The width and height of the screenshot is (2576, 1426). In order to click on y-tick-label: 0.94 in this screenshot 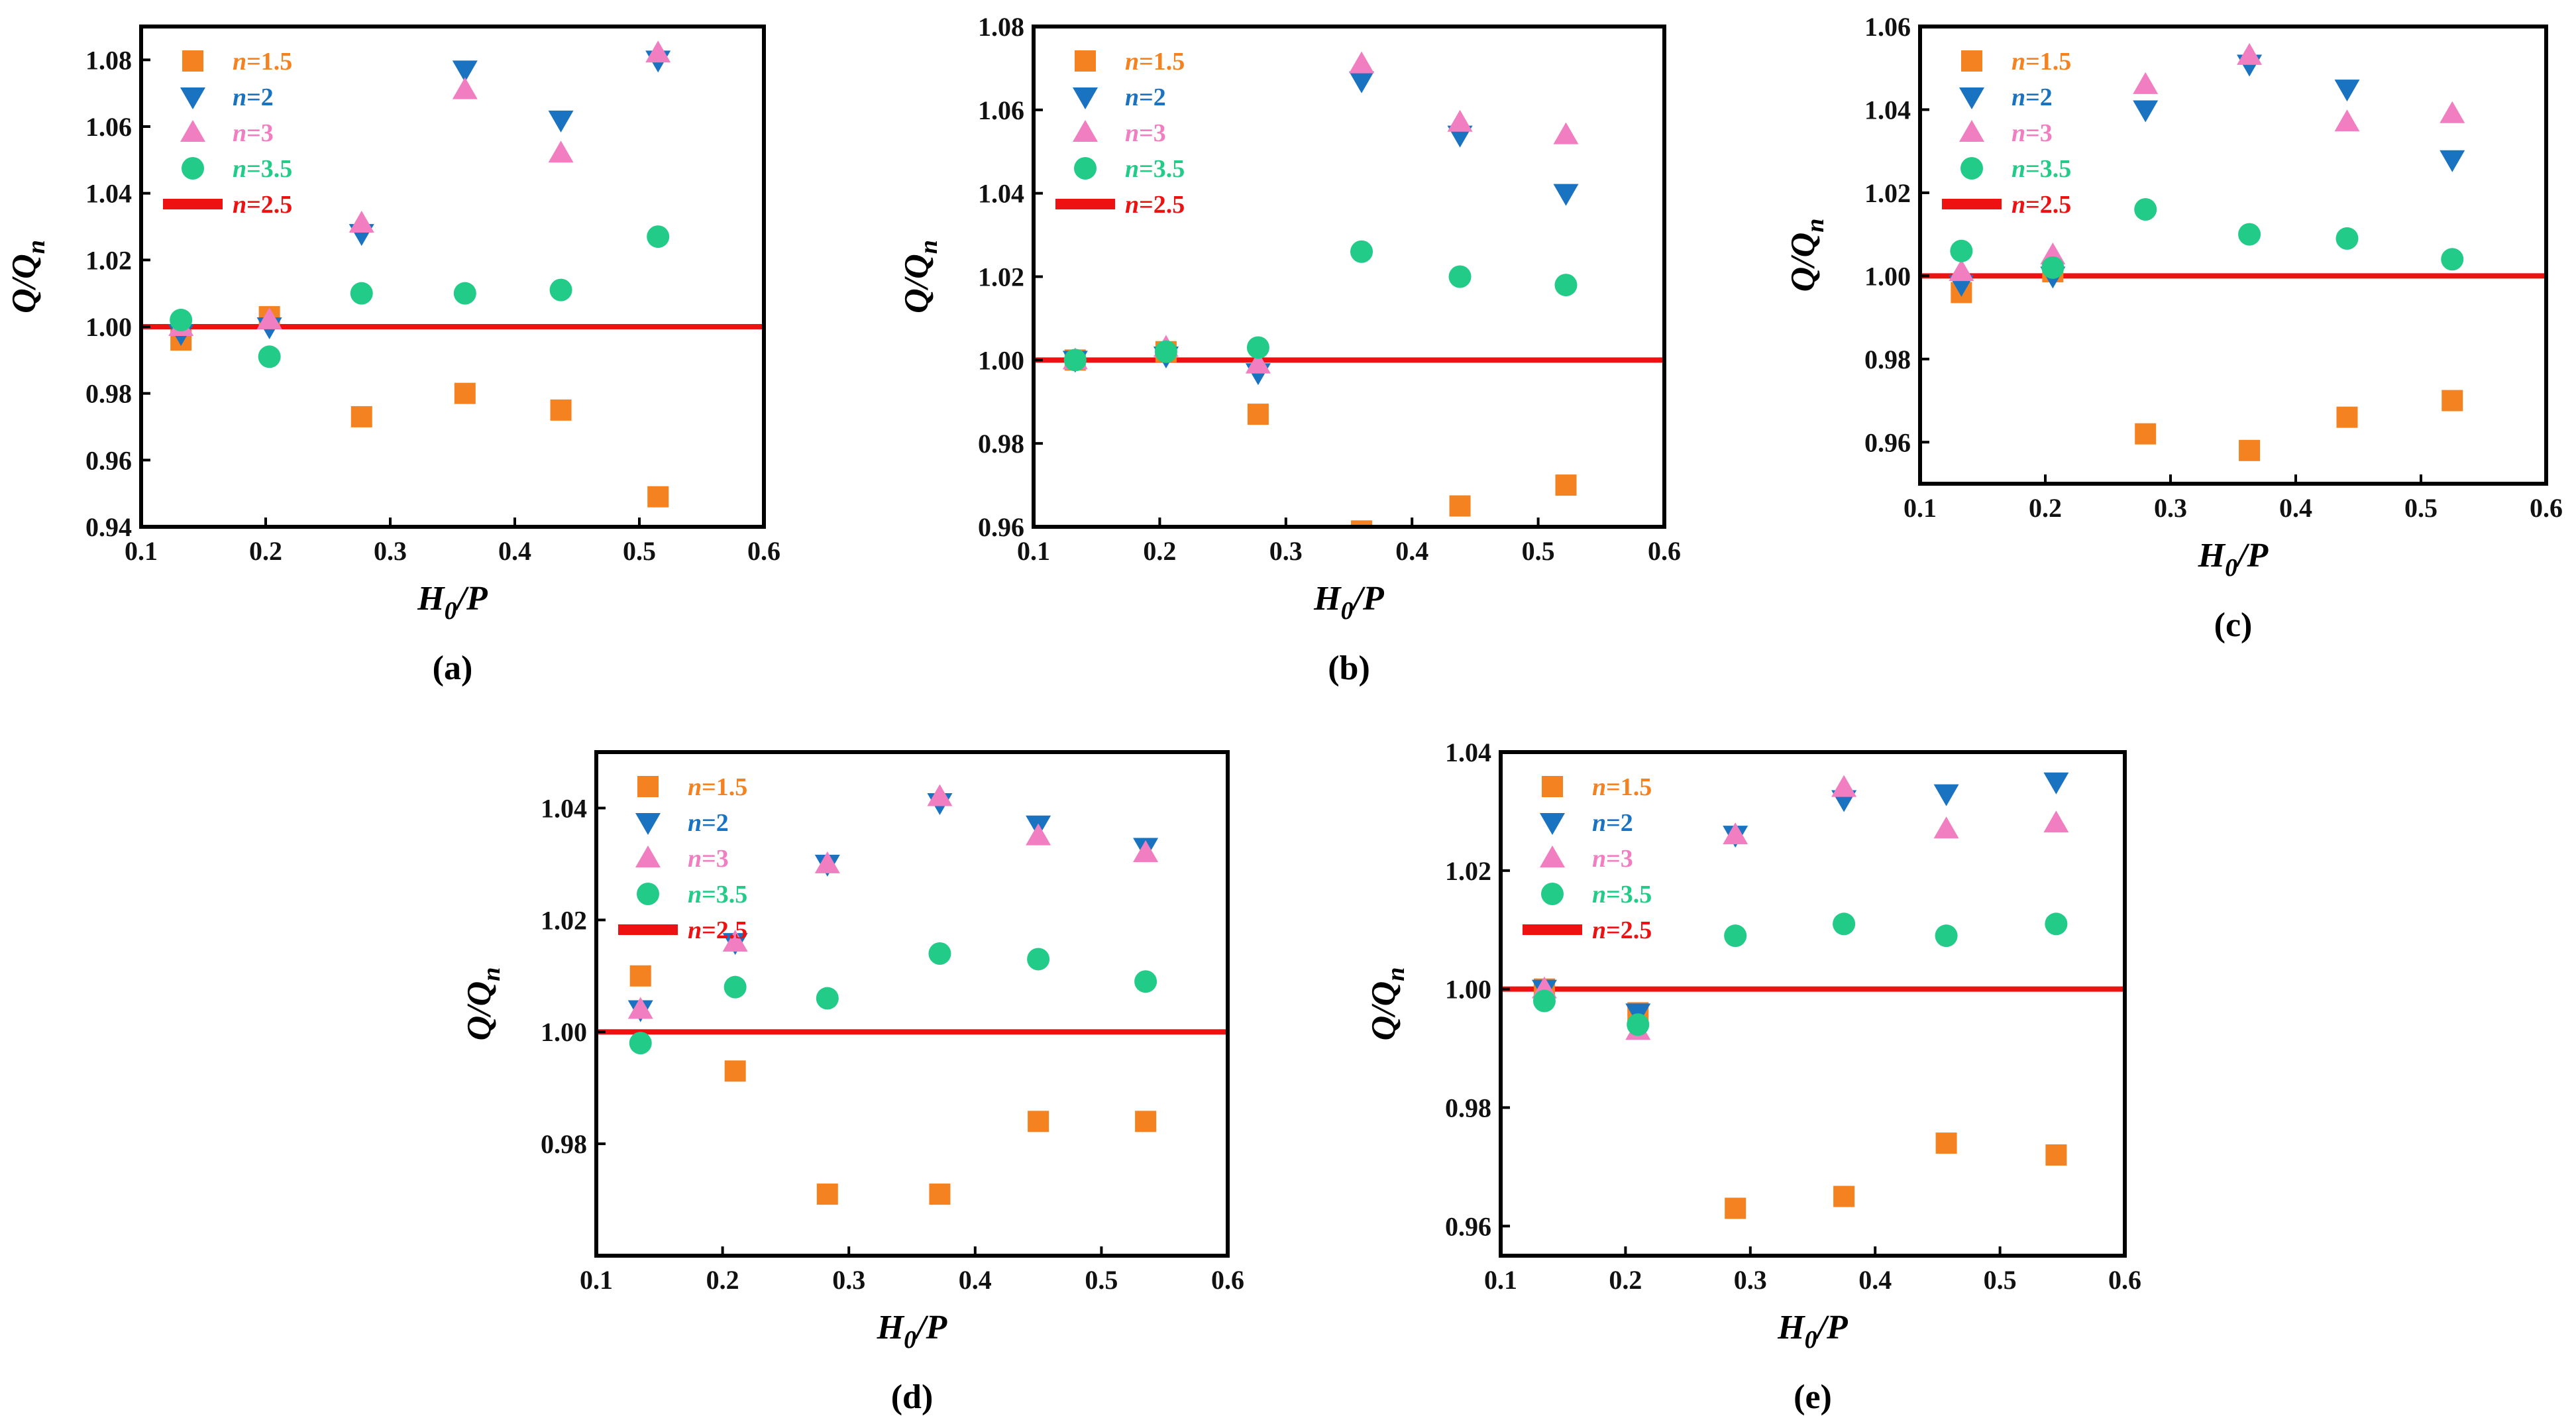, I will do `click(108, 527)`.